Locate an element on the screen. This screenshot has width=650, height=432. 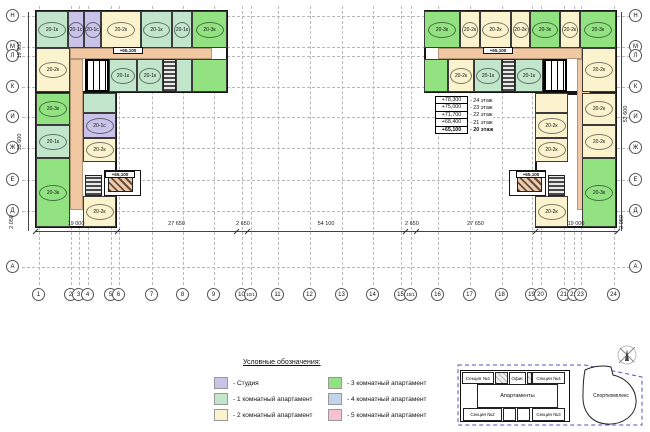
elevation-row: +65,100- 20 этаж is located at coordinates (464, 130).